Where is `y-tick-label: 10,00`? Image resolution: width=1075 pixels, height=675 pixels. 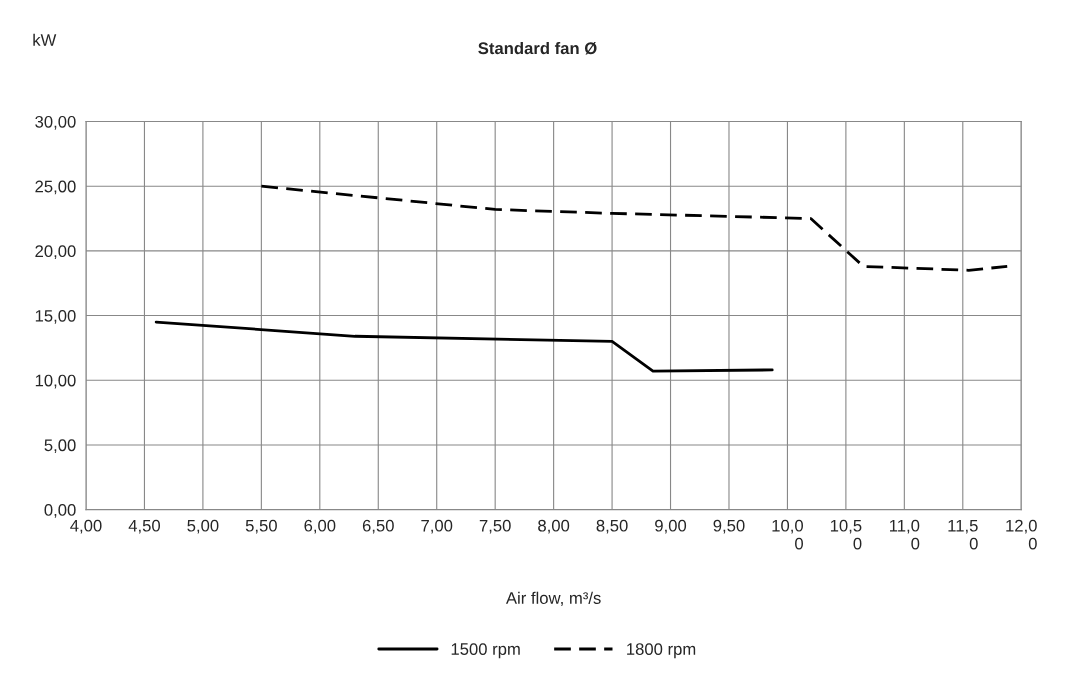 y-tick-label: 10,00 is located at coordinates (55, 381).